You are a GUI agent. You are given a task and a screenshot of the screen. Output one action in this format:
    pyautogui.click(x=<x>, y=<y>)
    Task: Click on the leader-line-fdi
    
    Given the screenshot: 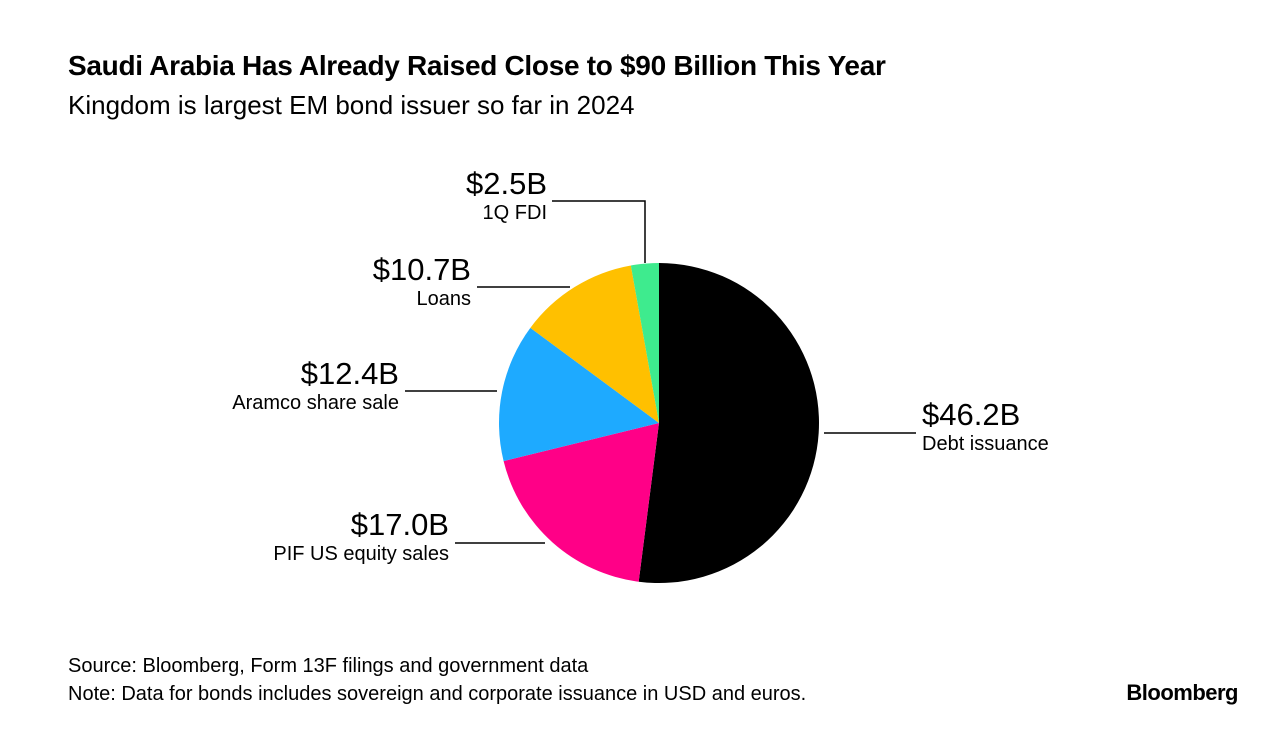 What is the action you would take?
    pyautogui.click(x=599, y=231)
    